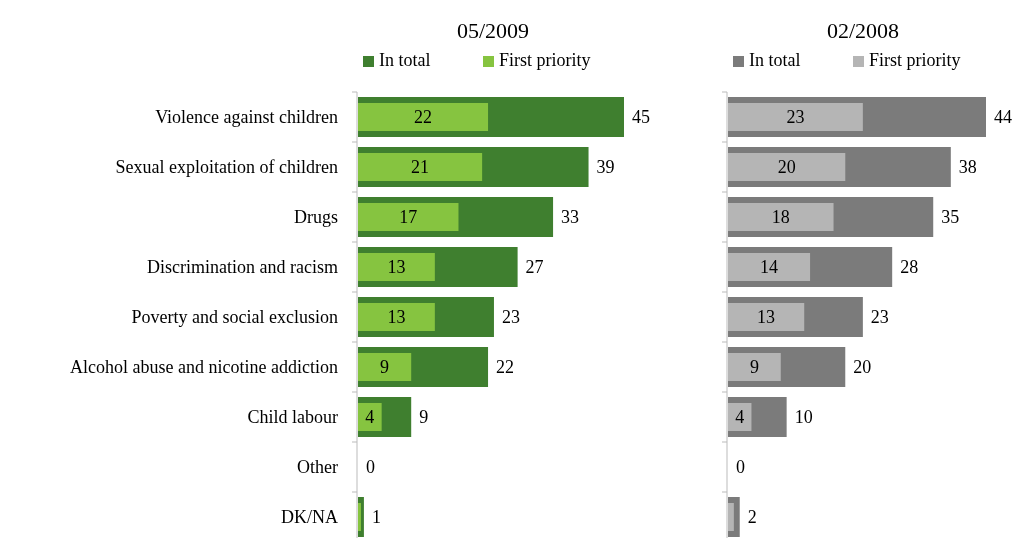 This screenshot has width=1029, height=538. What do you see at coordinates (641, 117) in the screenshot?
I see `data-label: 45` at bounding box center [641, 117].